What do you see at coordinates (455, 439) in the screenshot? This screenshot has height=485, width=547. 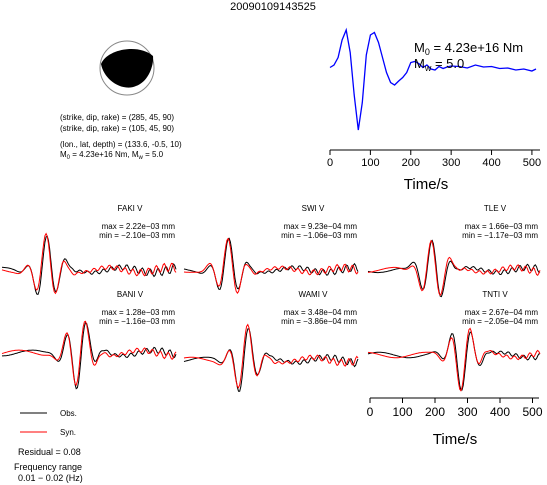 I see `waveform-x-label: Time/s` at bounding box center [455, 439].